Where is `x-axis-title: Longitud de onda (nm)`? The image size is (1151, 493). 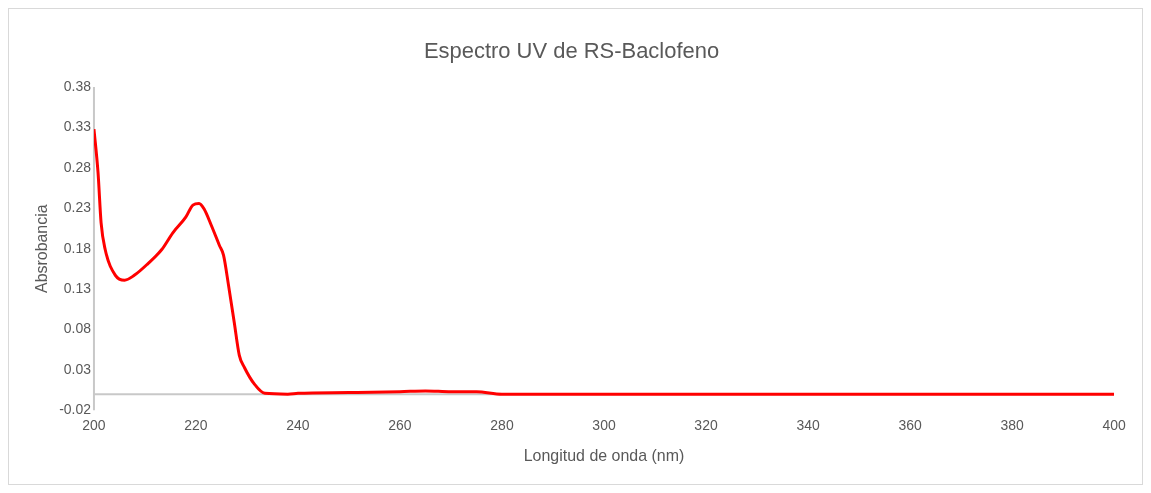
x-axis-title: Longitud de onda (nm) is located at coordinates (604, 455).